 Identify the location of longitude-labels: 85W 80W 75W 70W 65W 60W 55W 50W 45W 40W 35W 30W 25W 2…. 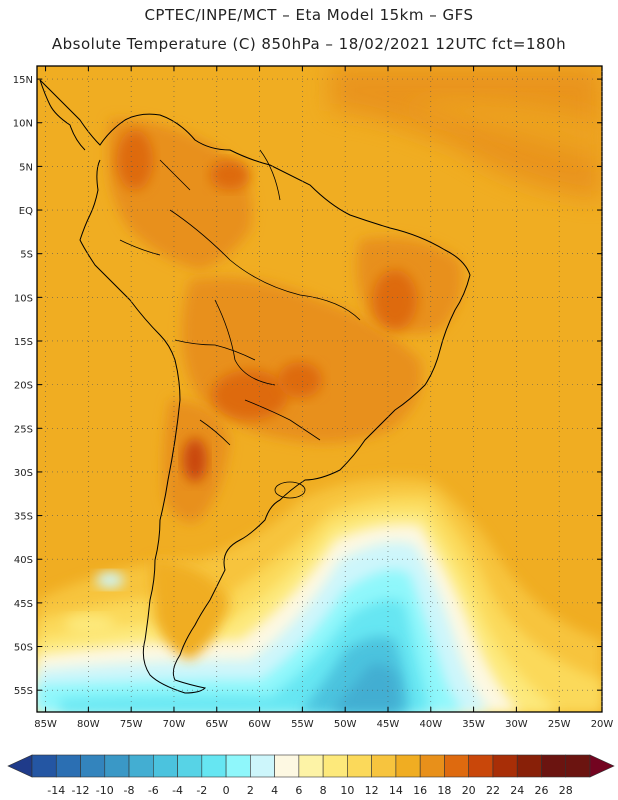
(323, 724).